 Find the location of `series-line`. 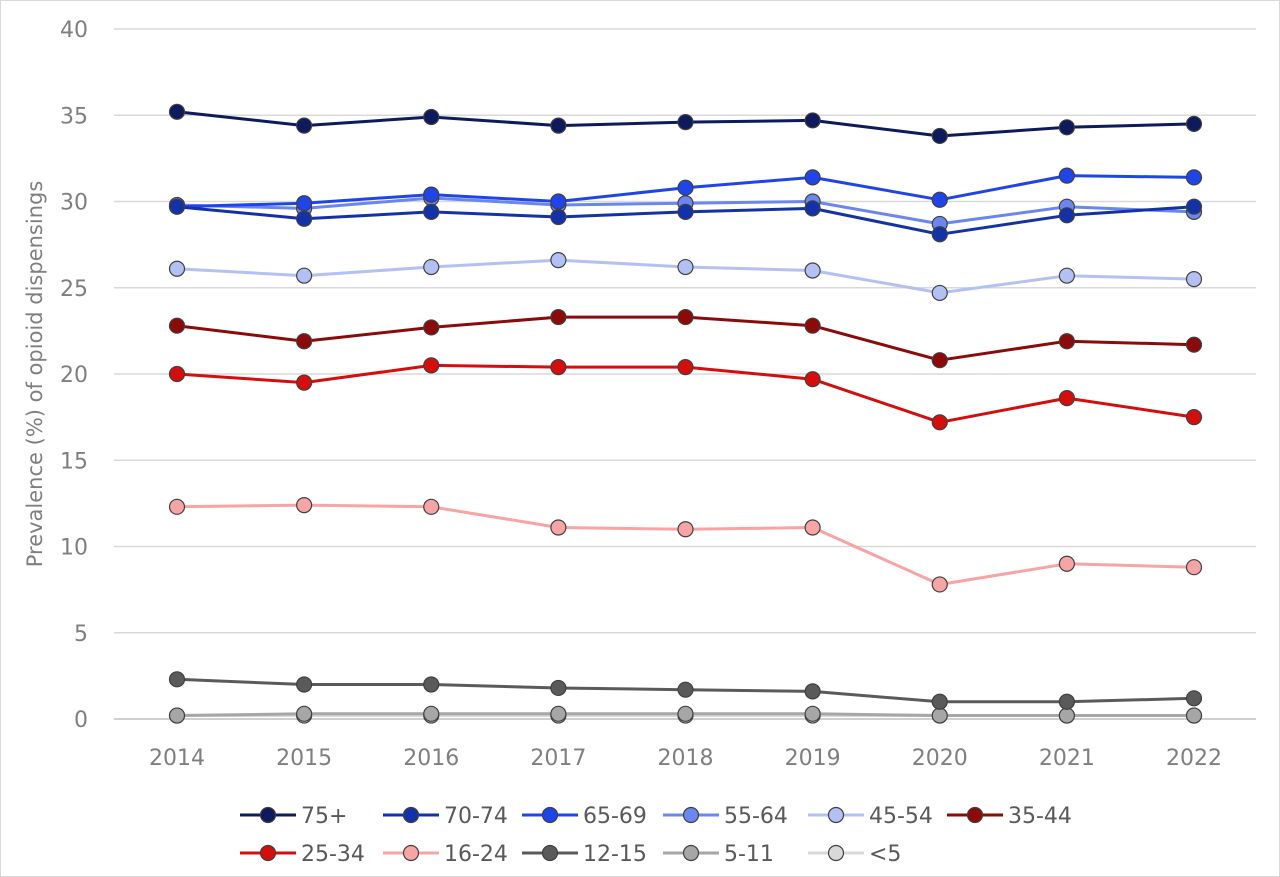

series-line is located at coordinates (685, 544).